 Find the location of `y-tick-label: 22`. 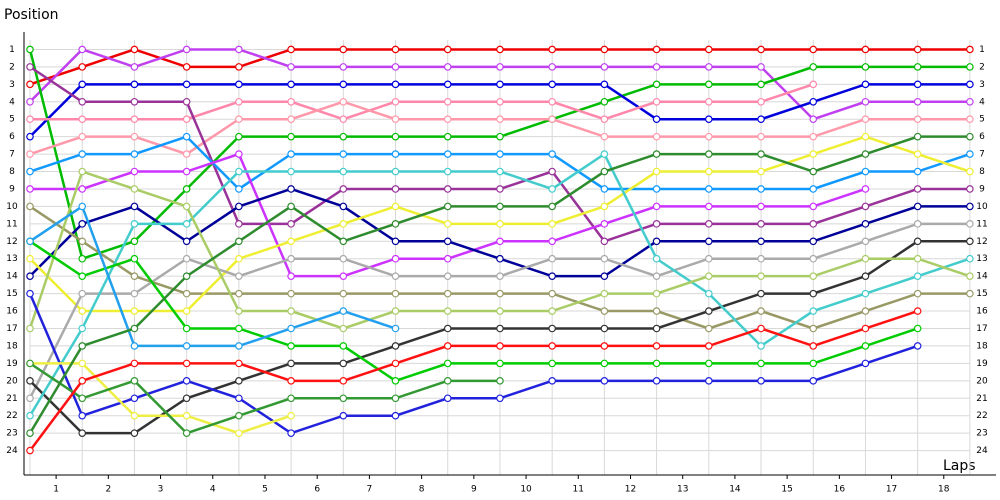

y-tick-label: 22 is located at coordinates (981, 416).